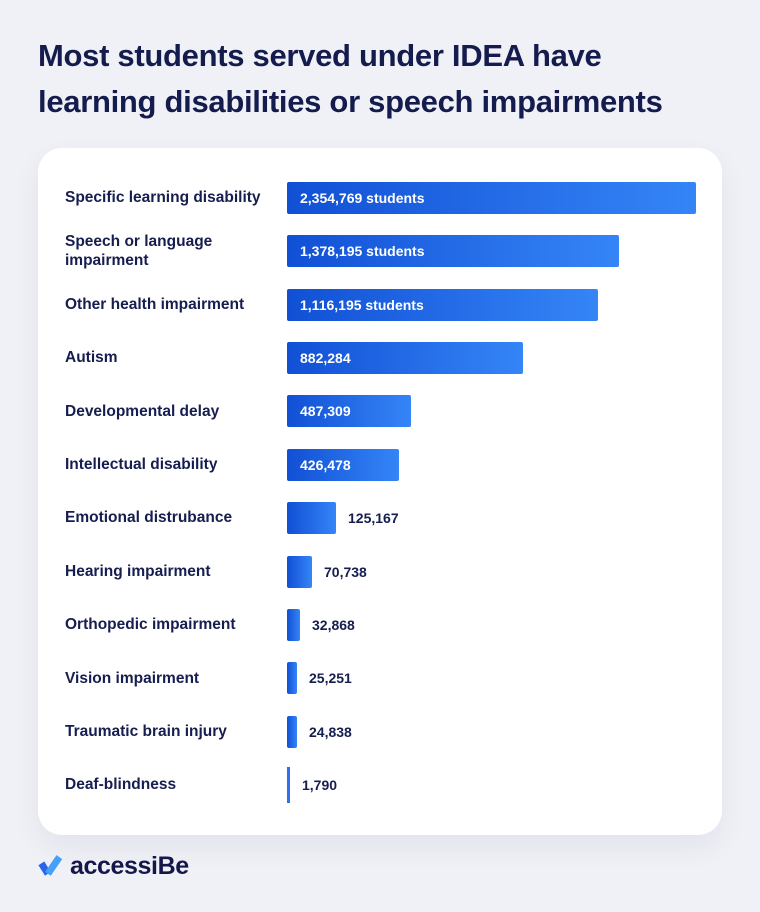 The image size is (760, 912). Describe the element at coordinates (91, 358) in the screenshot. I see `category-label: Autism` at that location.